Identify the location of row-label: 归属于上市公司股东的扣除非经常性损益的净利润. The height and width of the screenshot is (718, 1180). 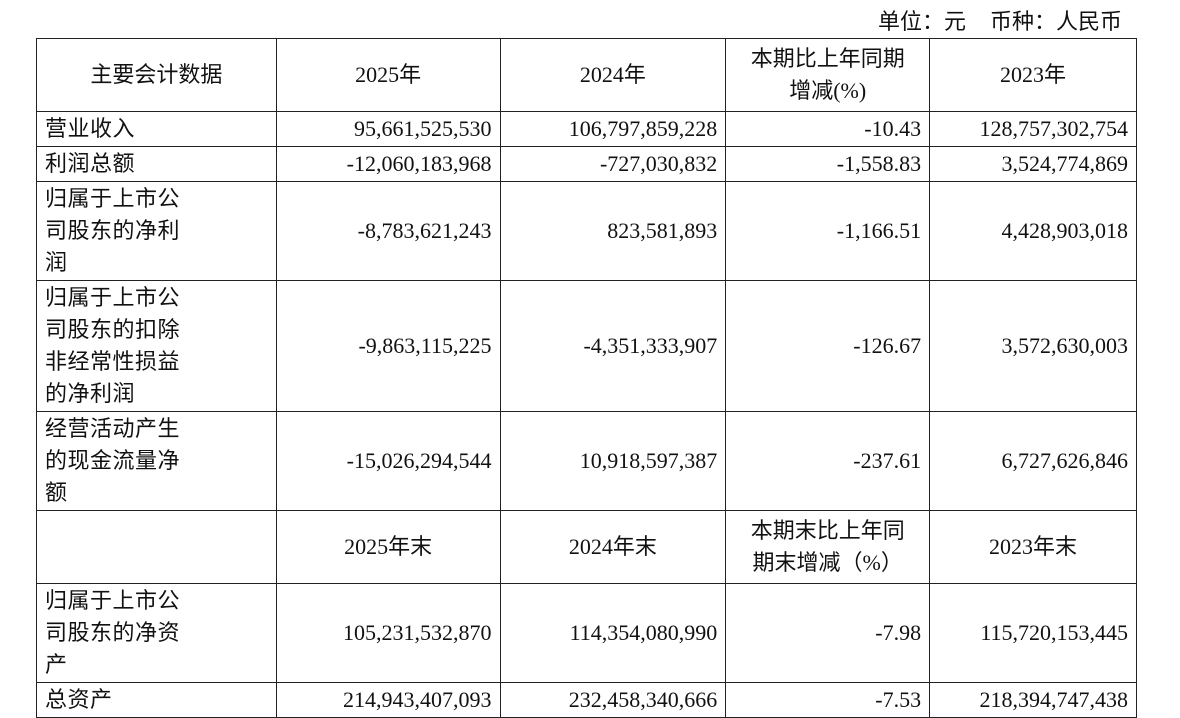
(156, 346).